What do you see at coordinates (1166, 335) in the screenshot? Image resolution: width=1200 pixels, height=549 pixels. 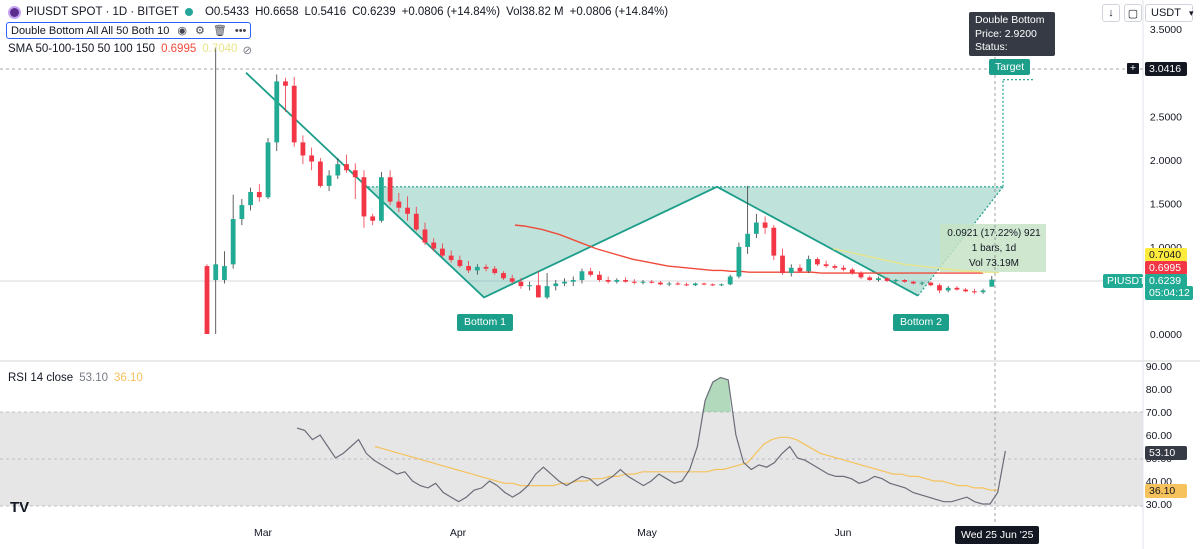 I see `price-tick: 0.0000` at bounding box center [1166, 335].